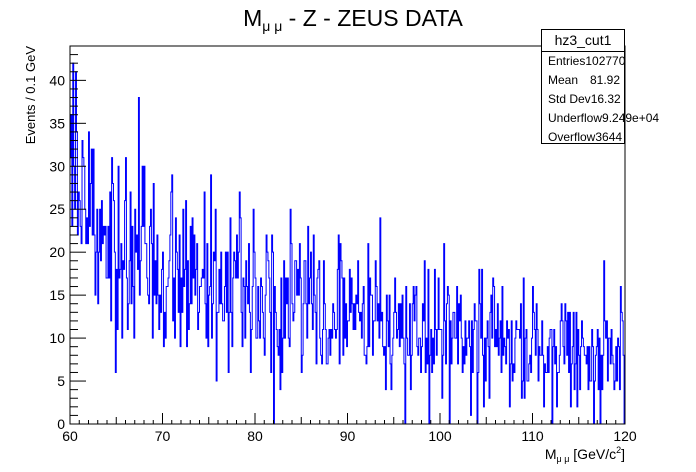 The image size is (696, 472). I want to click on y-tick-label: 5, so click(61, 381).